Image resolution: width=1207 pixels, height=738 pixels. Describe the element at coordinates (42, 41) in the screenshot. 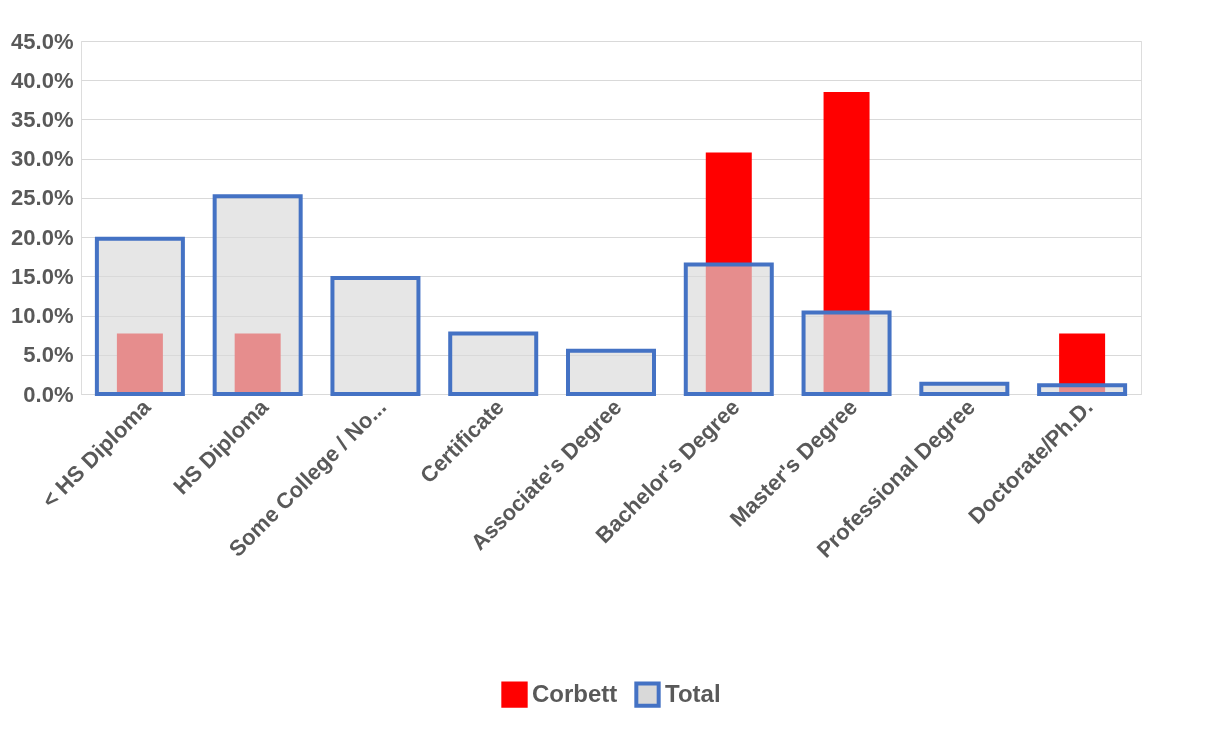

I see `y-tick-label: 45.0%` at that location.